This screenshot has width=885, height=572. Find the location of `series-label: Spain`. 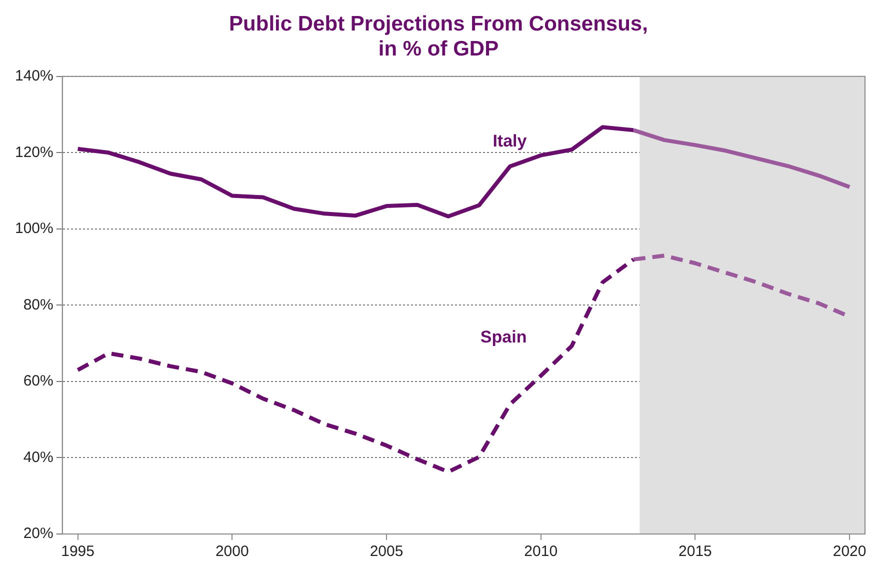

series-label: Spain is located at coordinates (503, 337).